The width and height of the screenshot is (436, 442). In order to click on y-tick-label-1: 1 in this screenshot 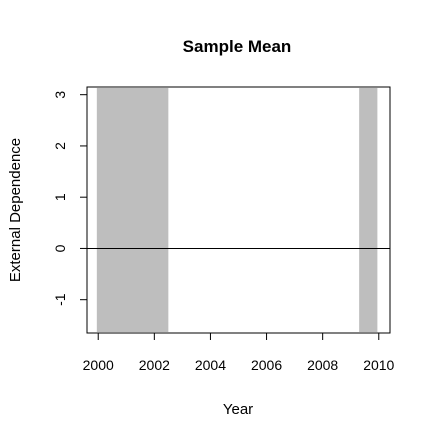, I will do `click(60, 197)`.